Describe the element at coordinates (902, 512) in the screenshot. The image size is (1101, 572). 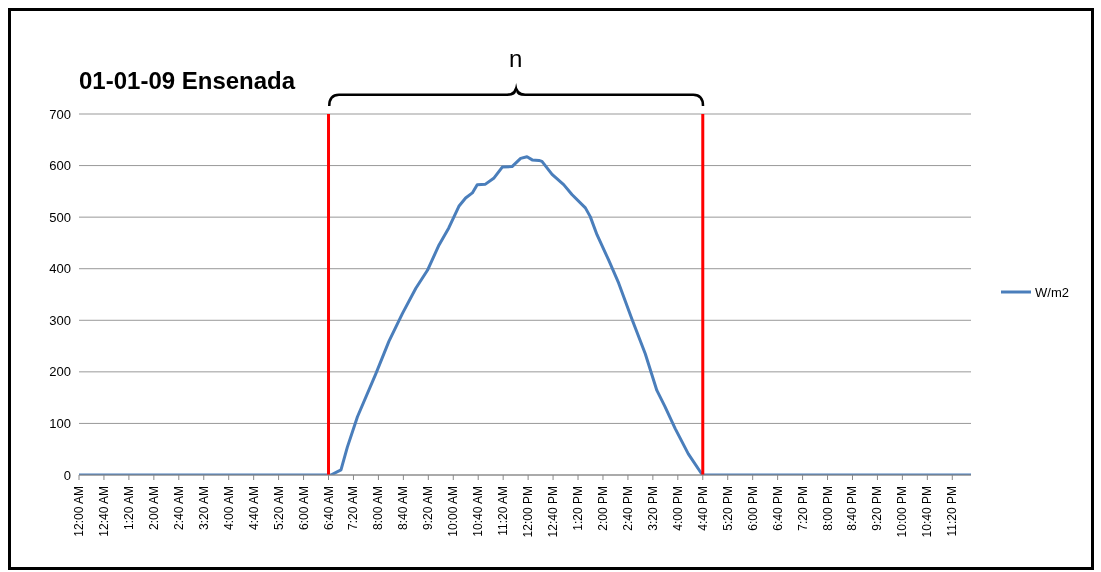
I see `x-tick-label: 10:00 PM` at that location.